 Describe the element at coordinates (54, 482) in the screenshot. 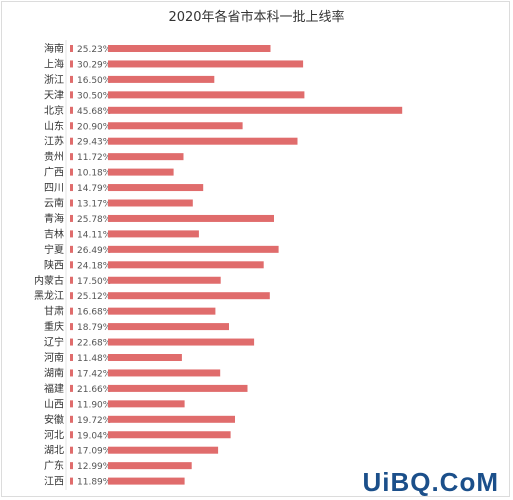

I see `category-label: 江西` at that location.